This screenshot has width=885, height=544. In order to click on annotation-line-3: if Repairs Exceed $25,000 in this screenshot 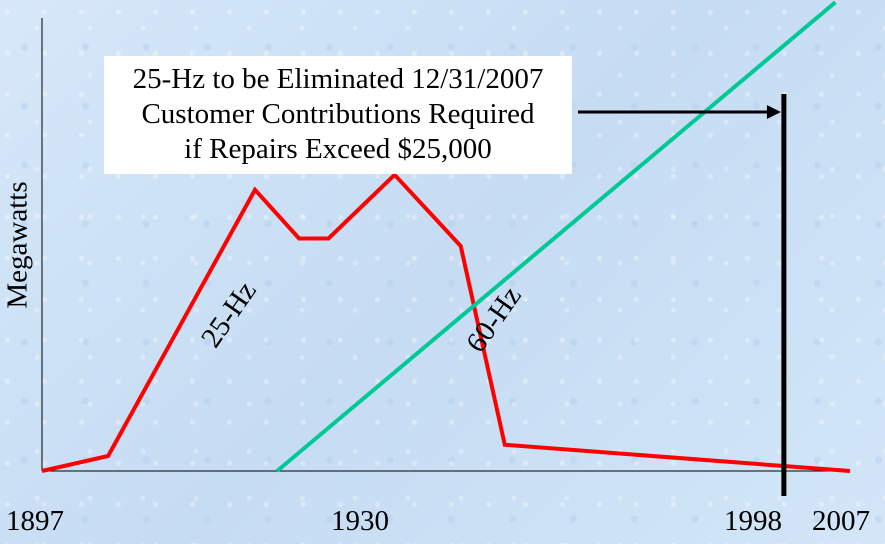, I will do `click(338, 149)`.